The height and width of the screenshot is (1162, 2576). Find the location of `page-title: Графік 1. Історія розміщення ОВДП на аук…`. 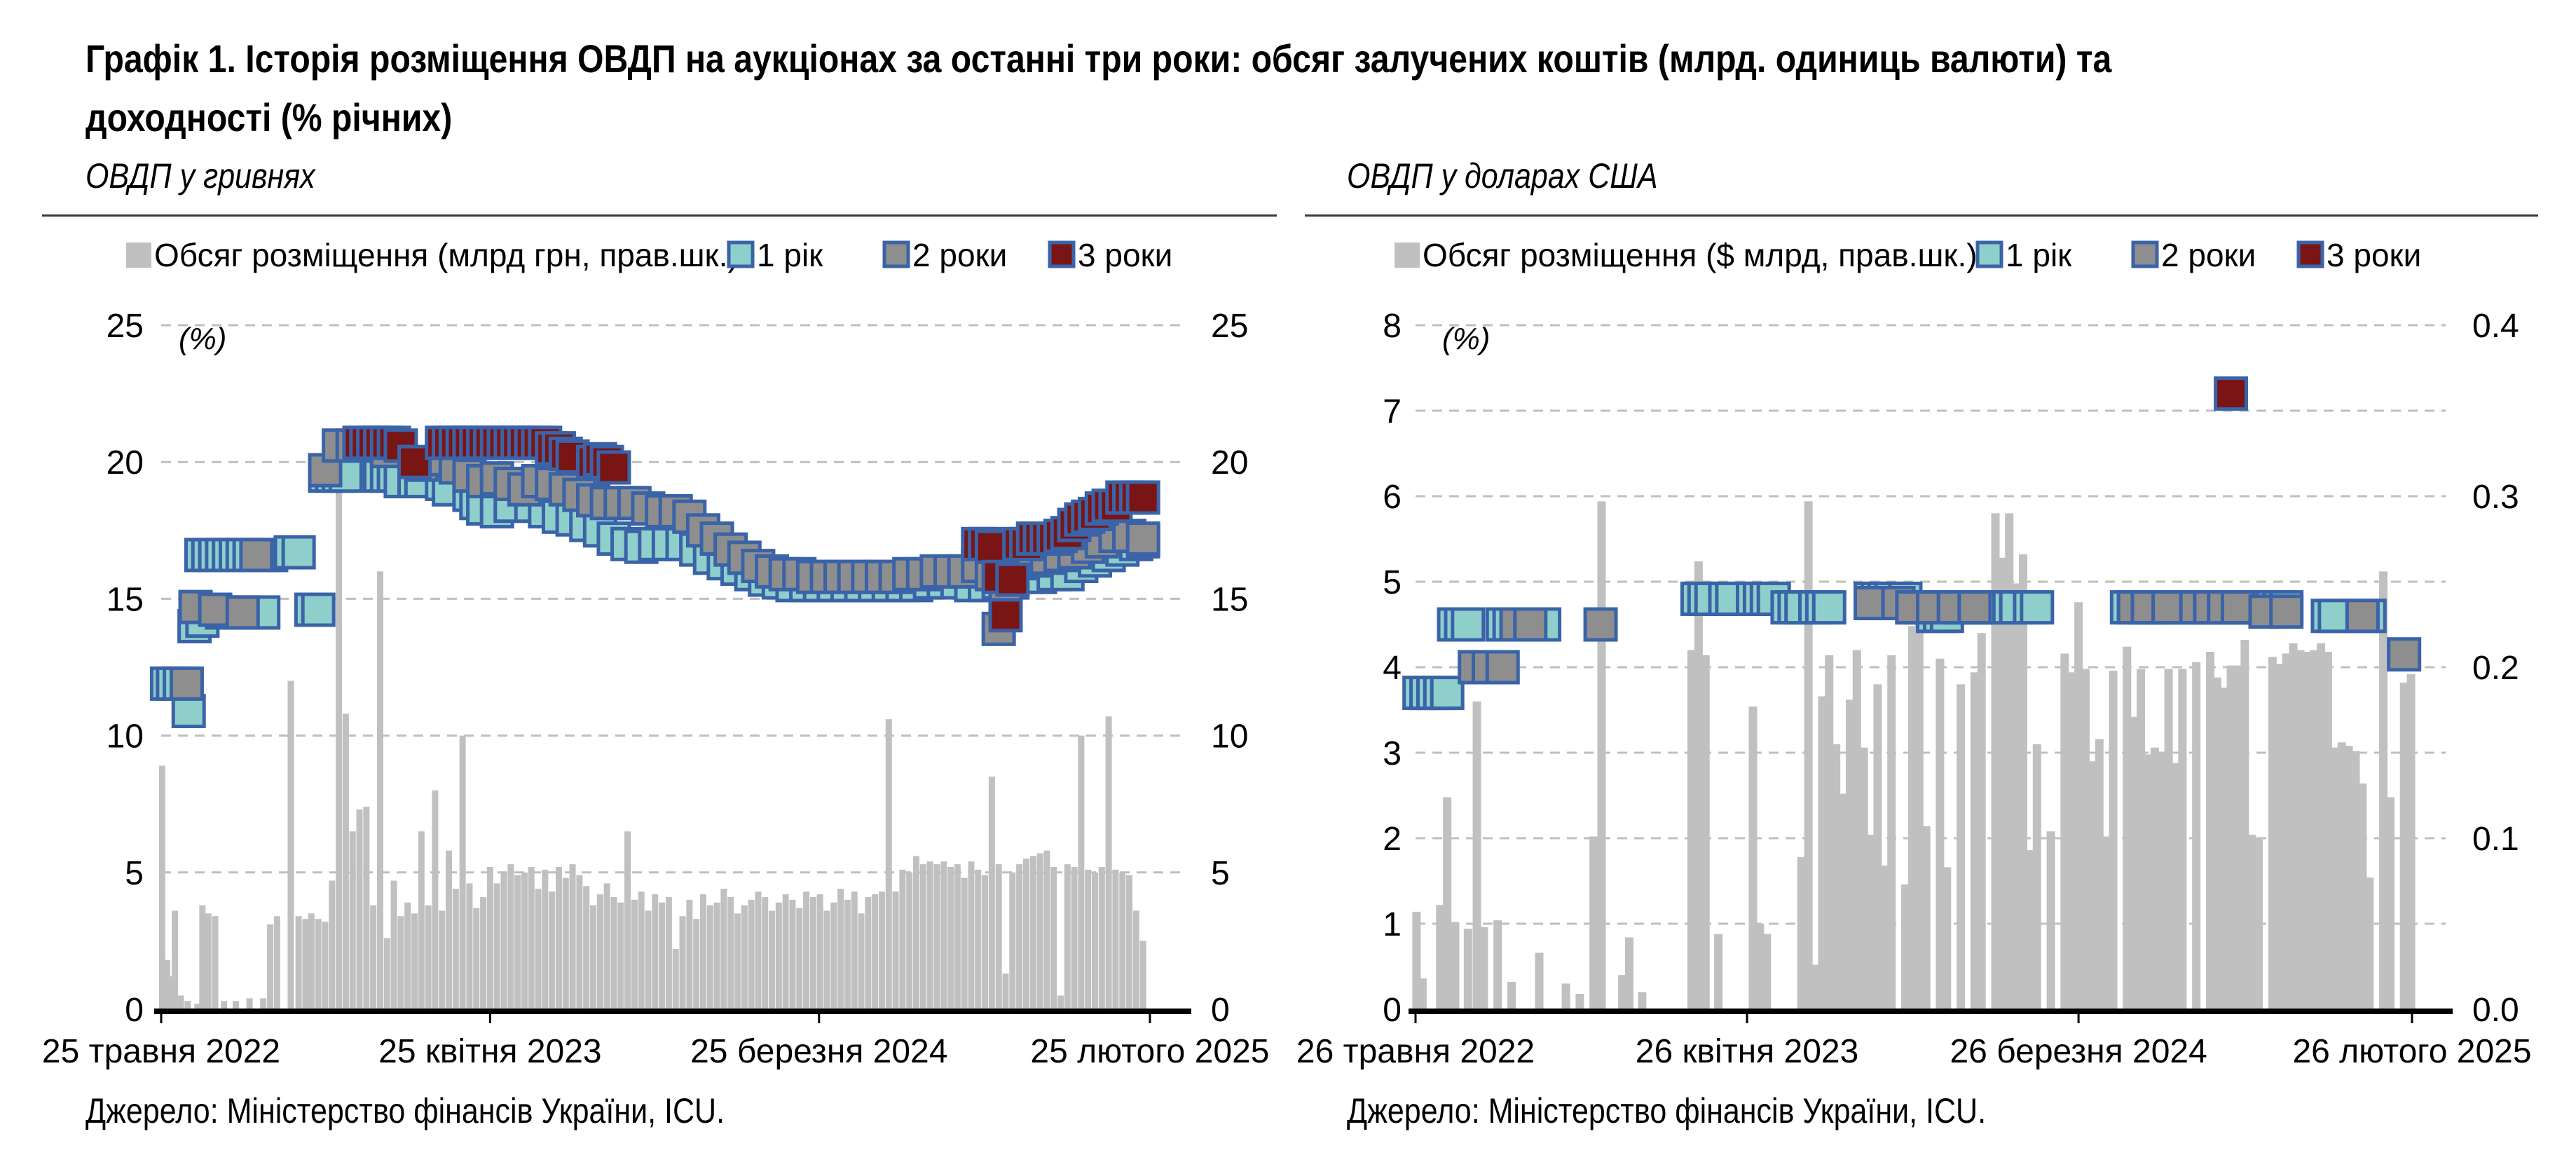

page-title: Графік 1. Історія розміщення ОВДП на аук… is located at coordinates (1098, 87).